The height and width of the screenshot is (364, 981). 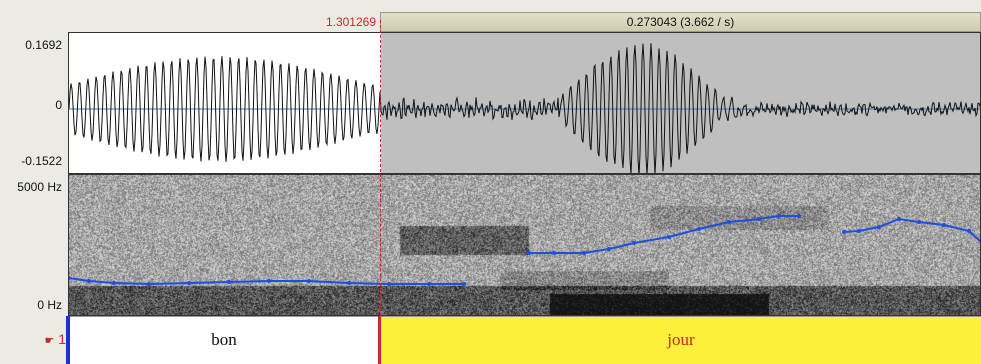 I want to click on interval-jour: jour, so click(x=681, y=340).